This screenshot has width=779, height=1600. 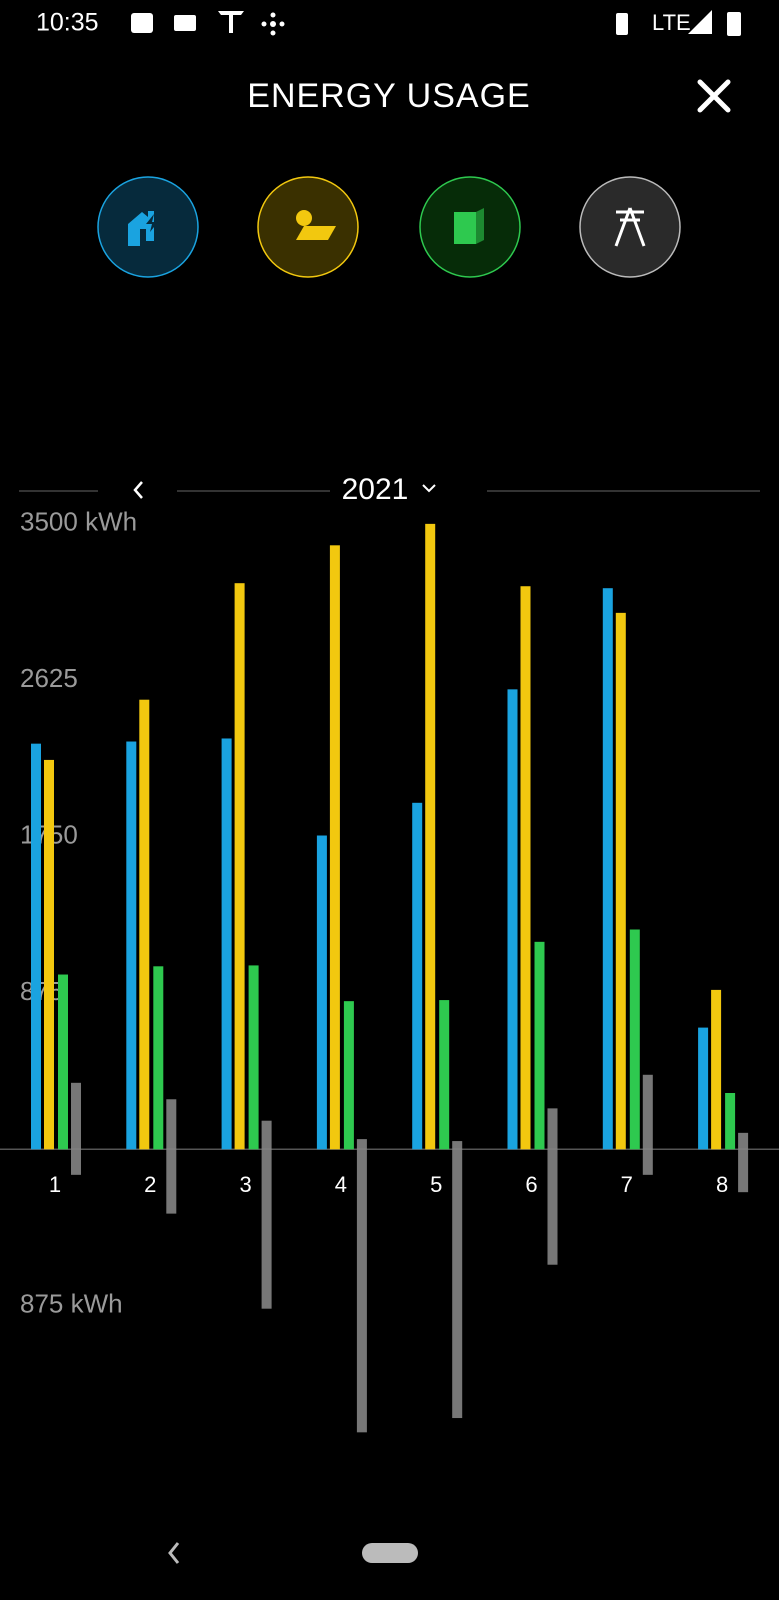 I want to click on y-tick-label: 875 kWh, so click(x=71, y=1304).